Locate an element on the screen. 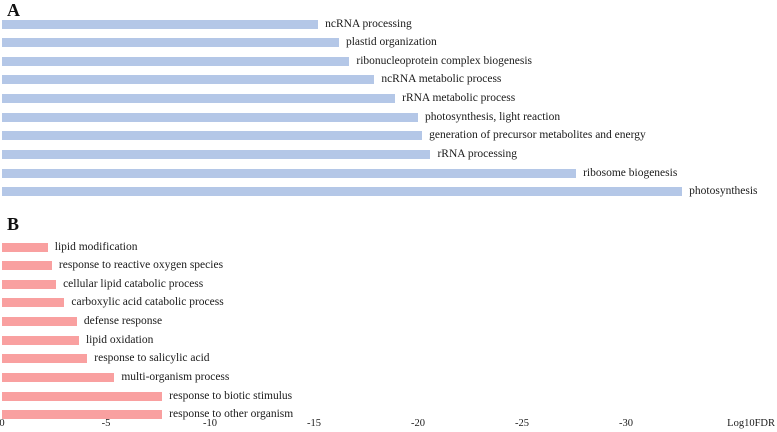  bar-label: plastid organization is located at coordinates (391, 42).